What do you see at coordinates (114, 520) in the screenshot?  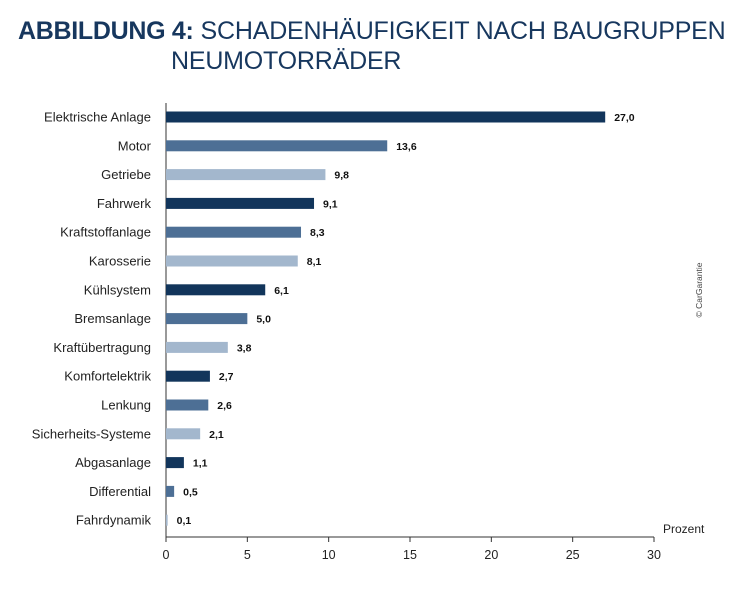 I see `category-label: Fahrdynamik` at bounding box center [114, 520].